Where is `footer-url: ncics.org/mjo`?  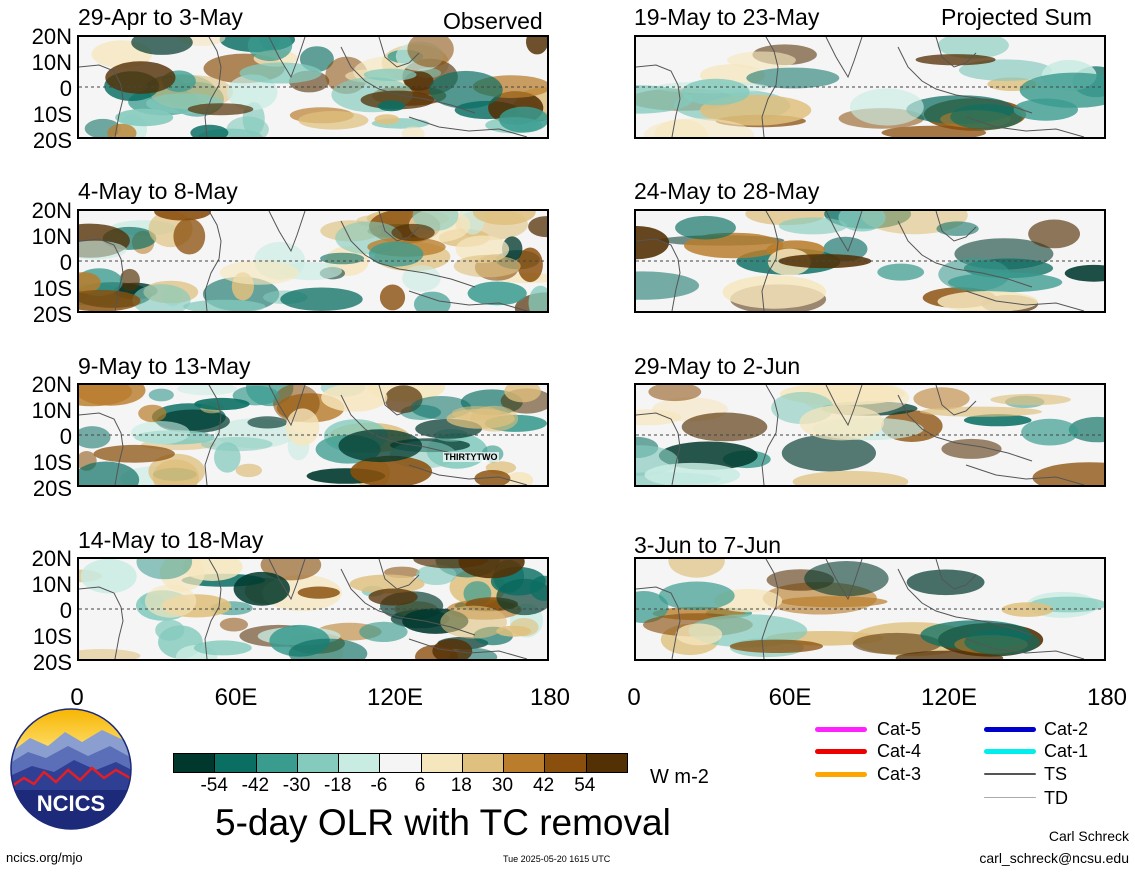
footer-url: ncics.org/mjo is located at coordinates (44, 857).